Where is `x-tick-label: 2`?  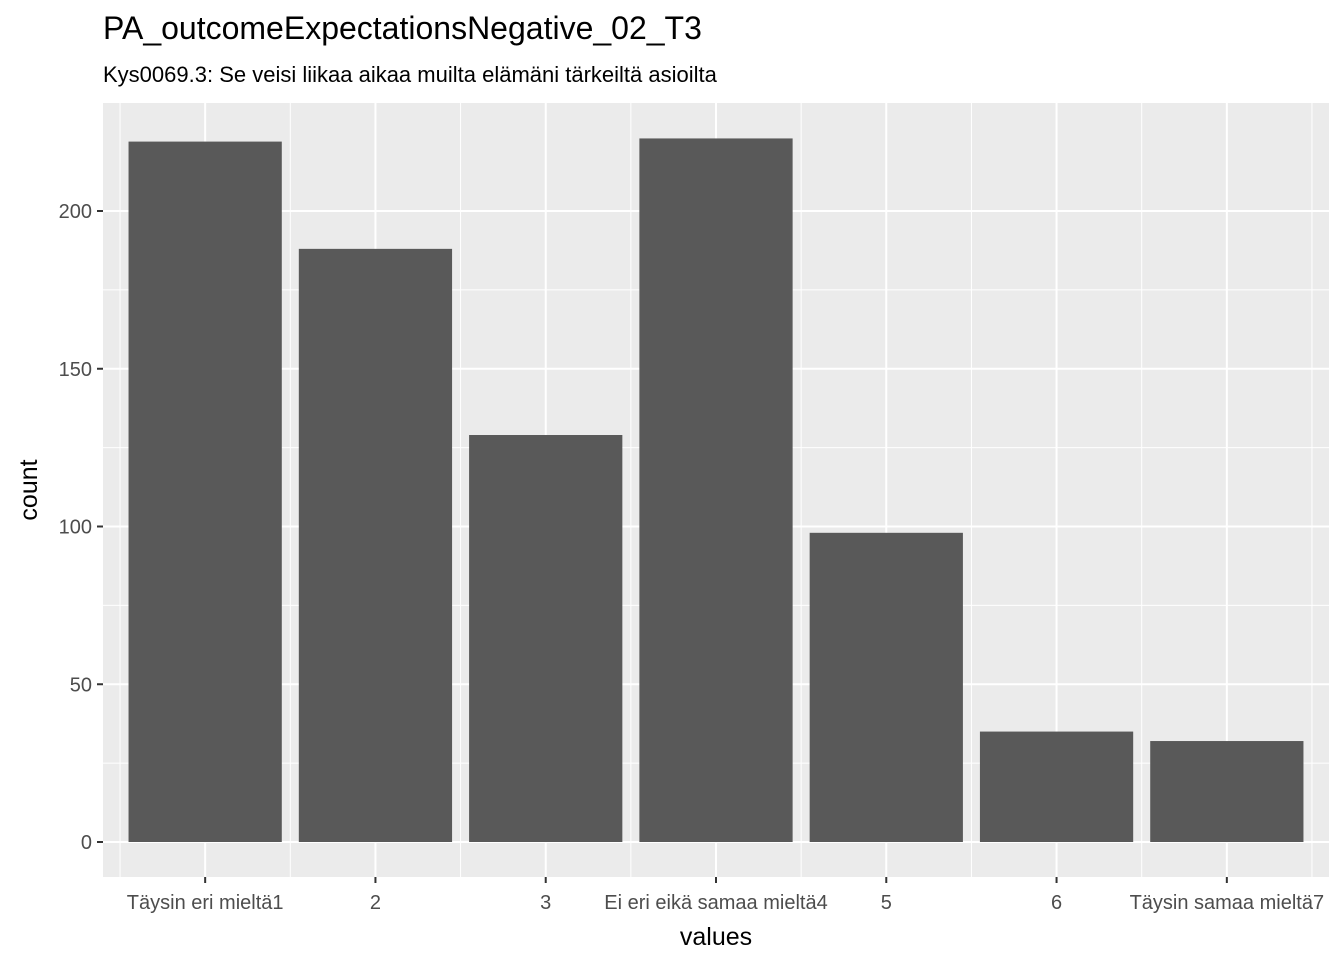
x-tick-label: 2 is located at coordinates (375, 903).